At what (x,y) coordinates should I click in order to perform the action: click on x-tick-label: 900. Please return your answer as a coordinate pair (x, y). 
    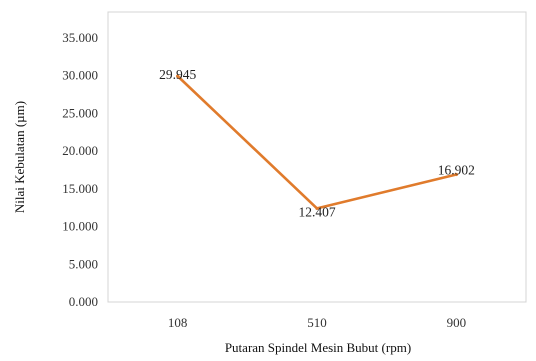
    Looking at the image, I should click on (457, 322).